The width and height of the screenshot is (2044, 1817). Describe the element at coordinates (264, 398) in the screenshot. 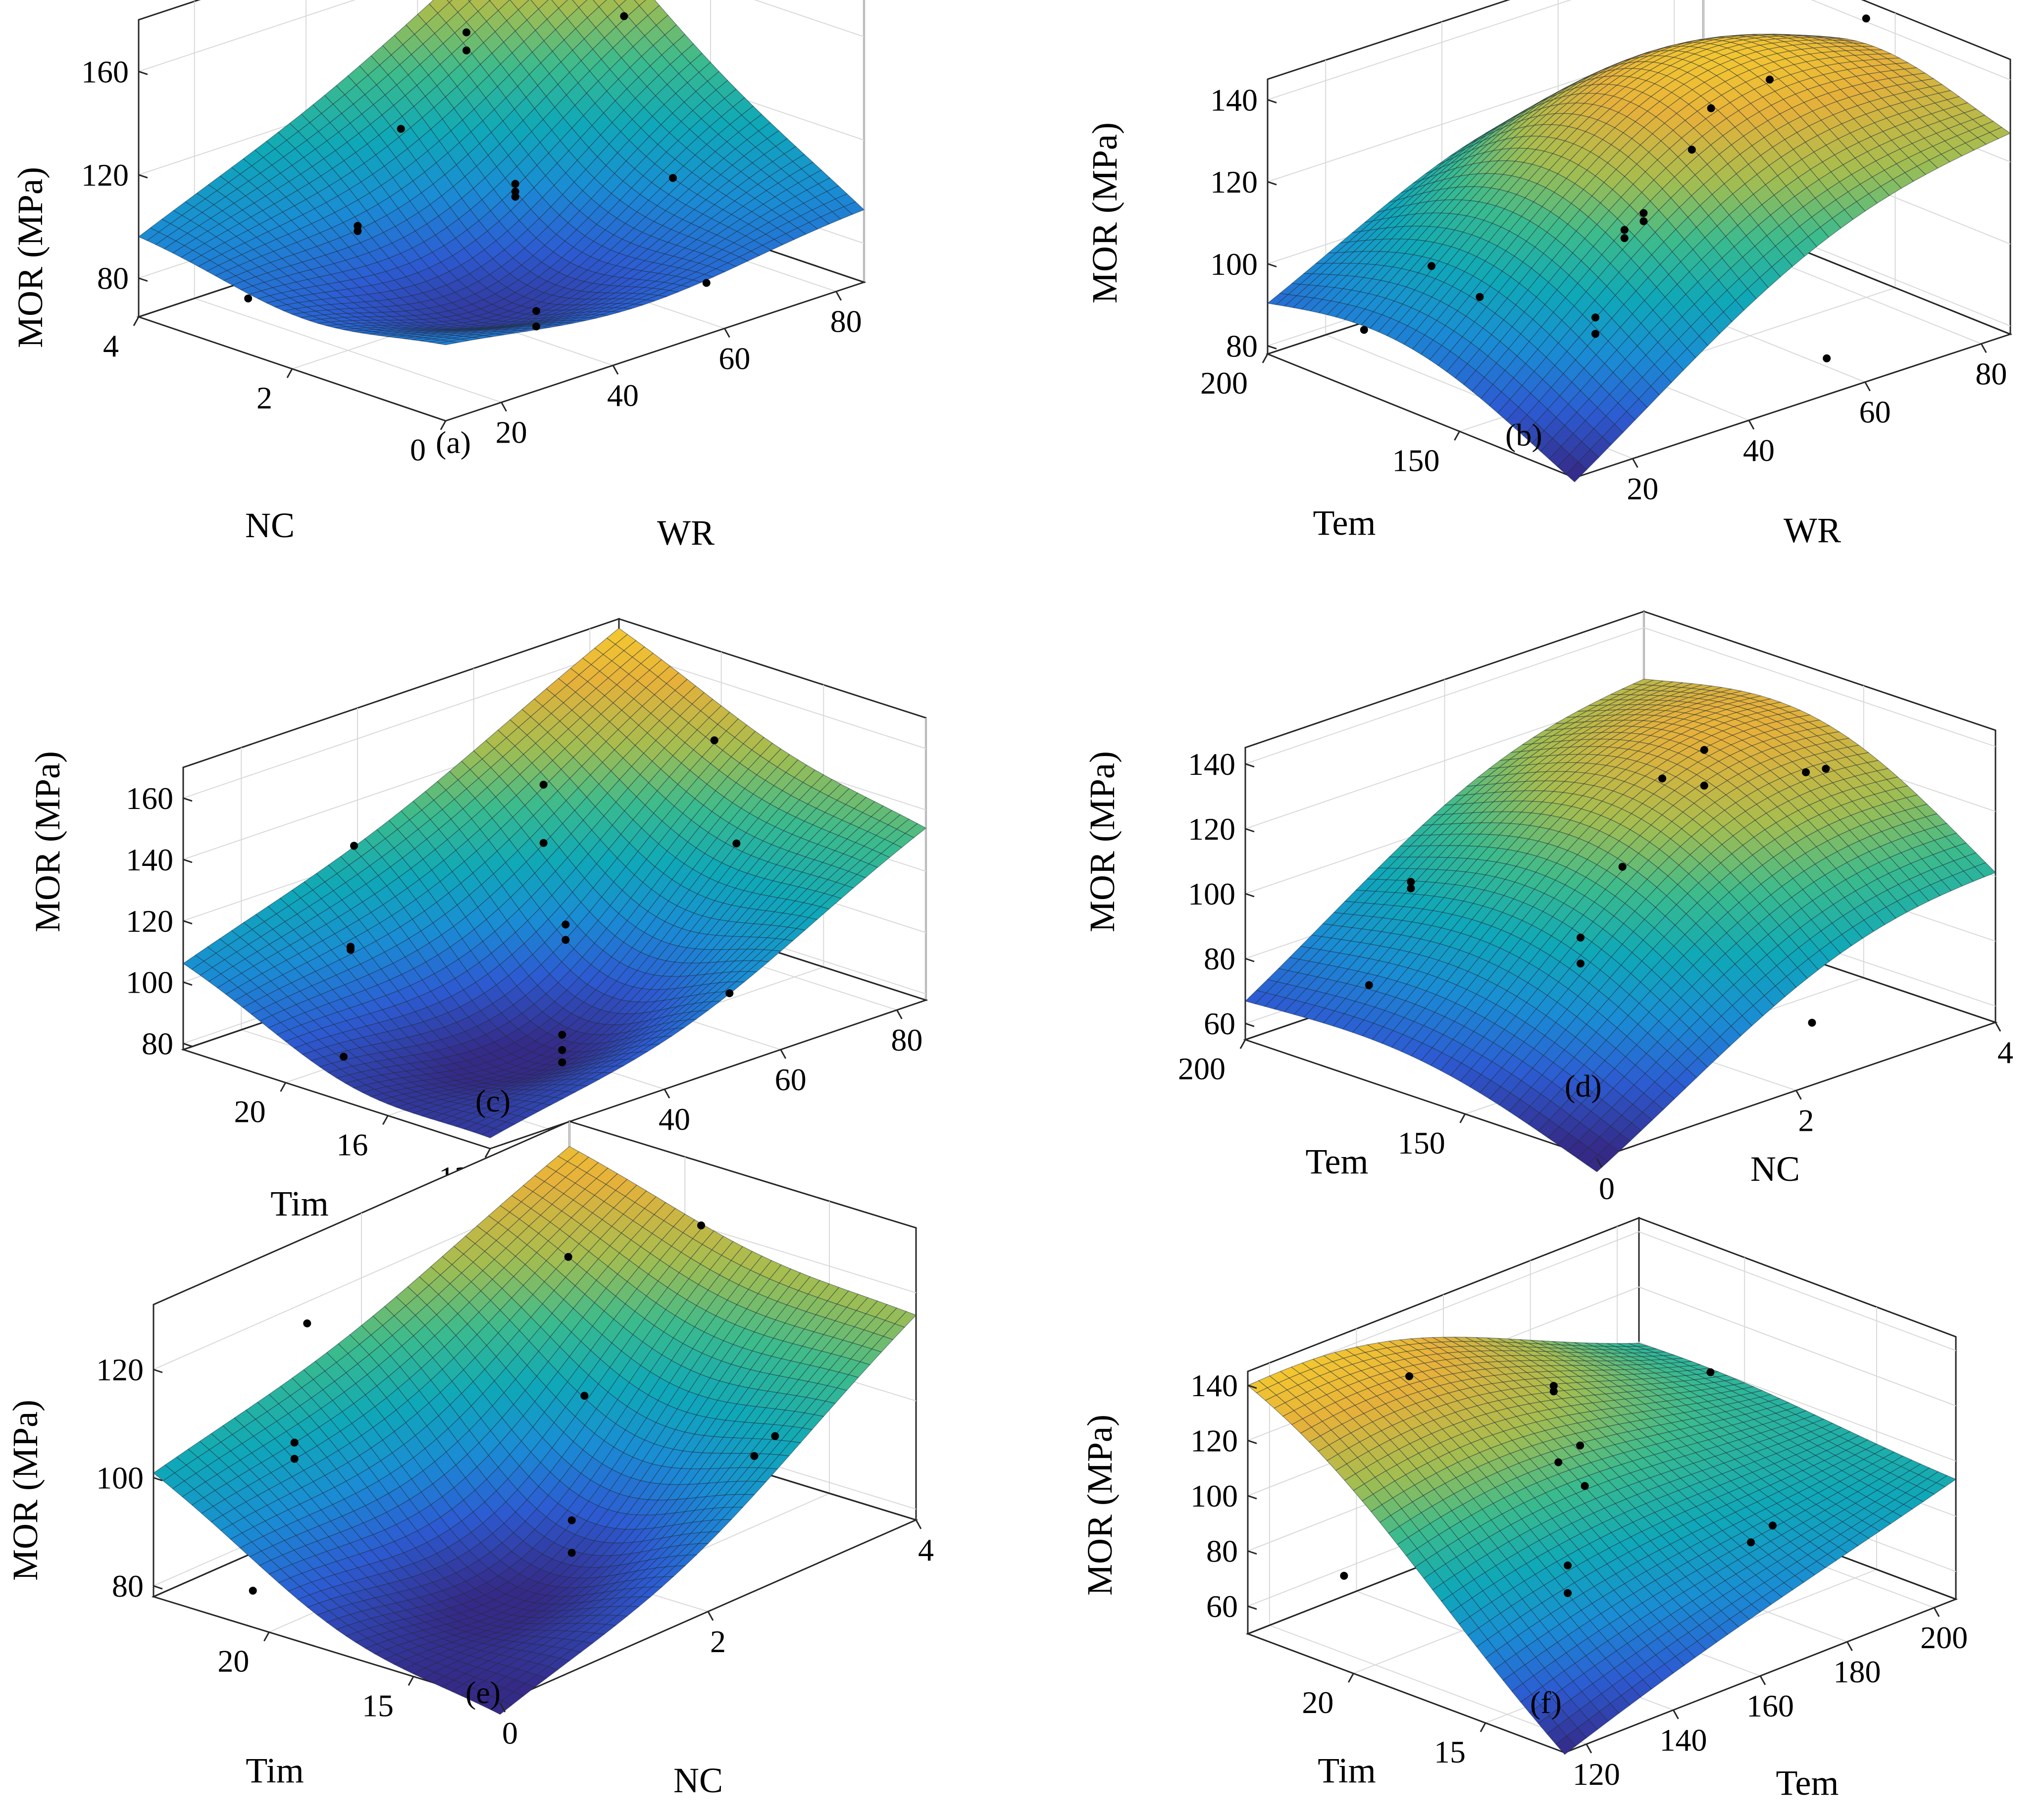

I see `x-tick-label: 2` at that location.